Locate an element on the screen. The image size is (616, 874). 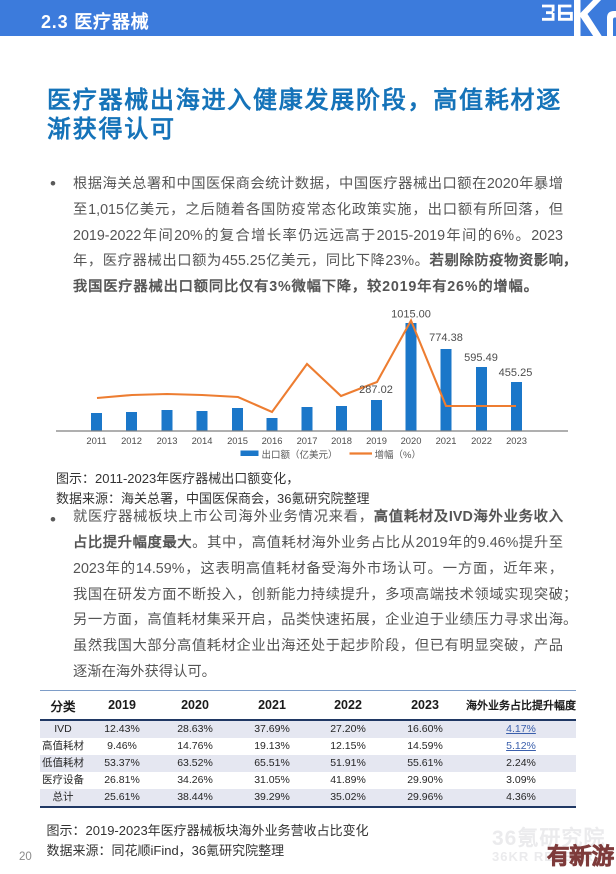
svg-text: 2013 is located at coordinates (167, 440).